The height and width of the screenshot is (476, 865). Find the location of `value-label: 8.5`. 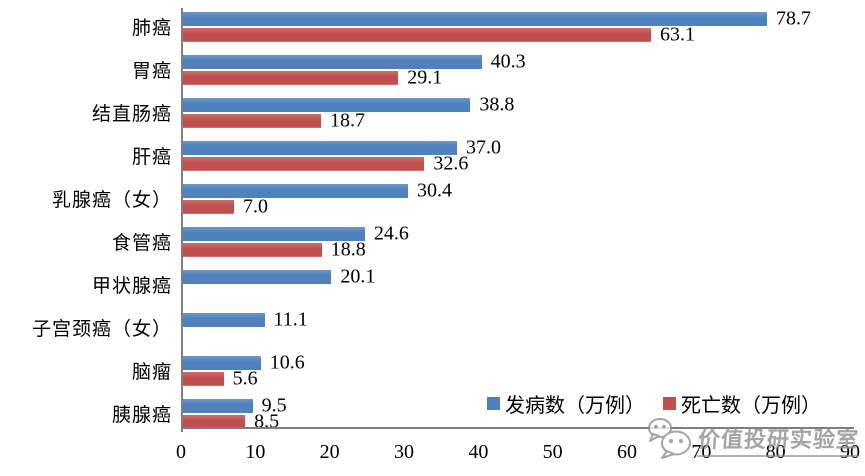

value-label: 8.5 is located at coordinates (267, 421).